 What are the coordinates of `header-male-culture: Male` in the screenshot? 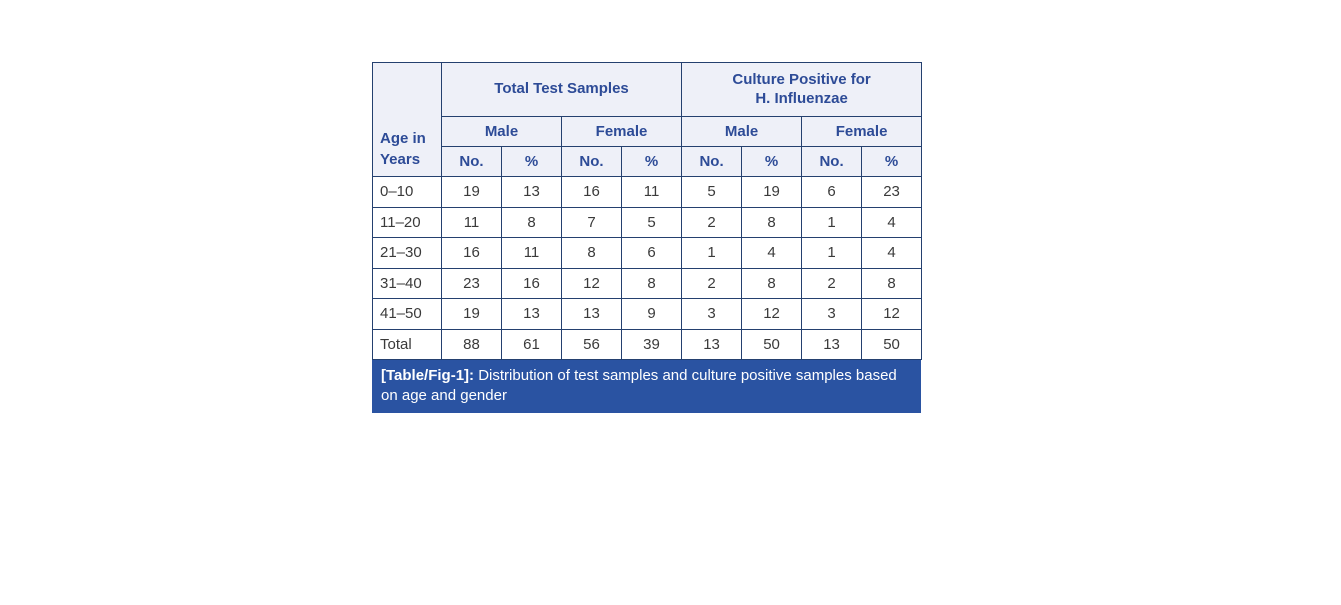 It's located at (742, 131).